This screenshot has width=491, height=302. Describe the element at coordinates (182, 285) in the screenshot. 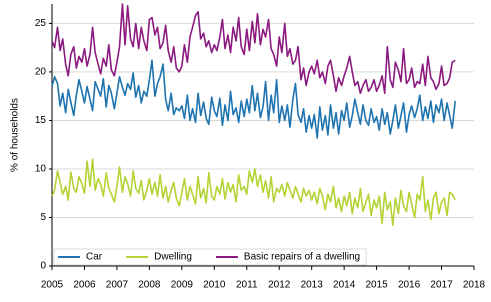

I see `x-tick-label: 2009` at that location.